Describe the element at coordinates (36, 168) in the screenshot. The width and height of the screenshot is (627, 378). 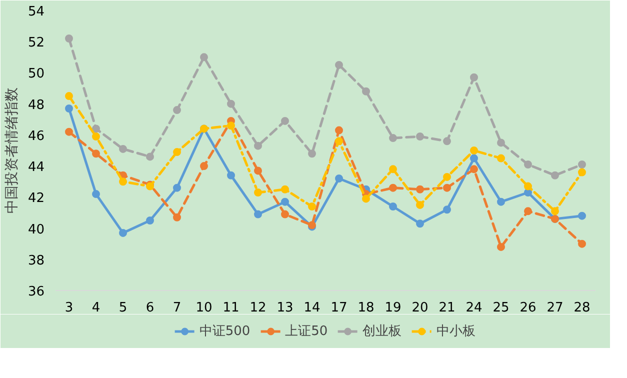
I see `y-tick-label: 44` at that location.